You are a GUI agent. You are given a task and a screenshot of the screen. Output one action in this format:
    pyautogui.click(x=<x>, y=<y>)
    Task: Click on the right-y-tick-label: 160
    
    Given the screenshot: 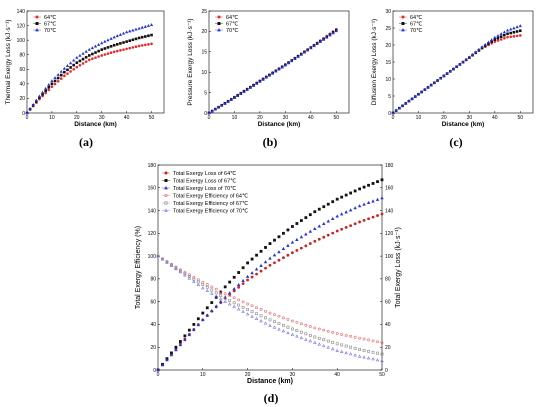 What is the action you would take?
    pyautogui.click(x=389, y=189)
    